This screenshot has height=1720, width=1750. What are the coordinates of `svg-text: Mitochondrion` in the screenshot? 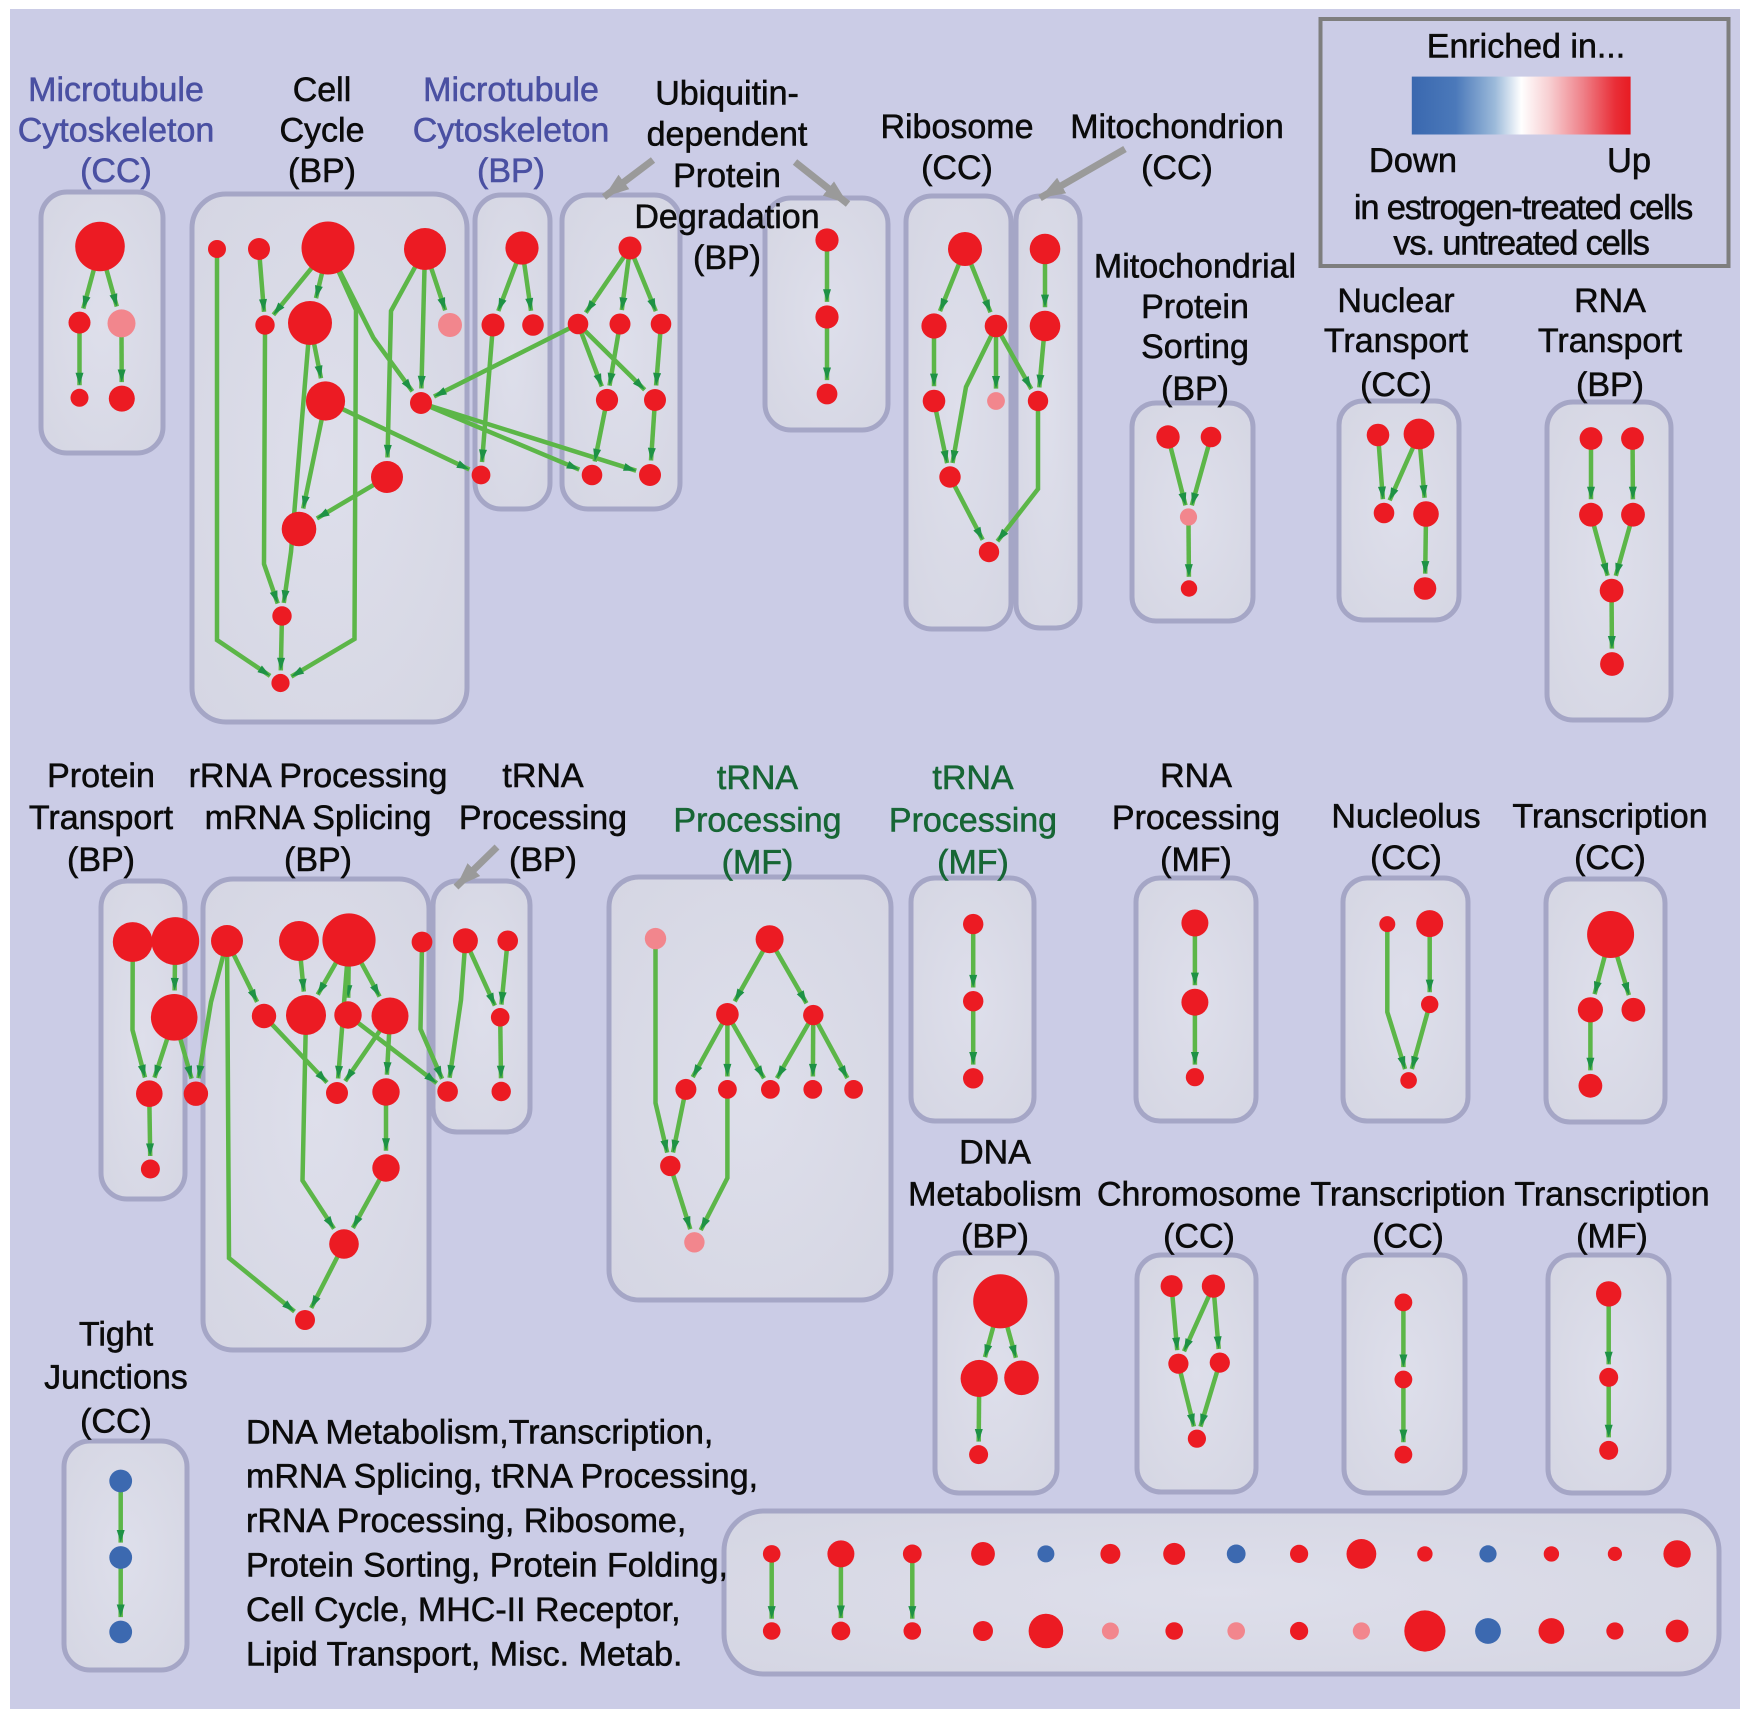 It's located at (1177, 127).